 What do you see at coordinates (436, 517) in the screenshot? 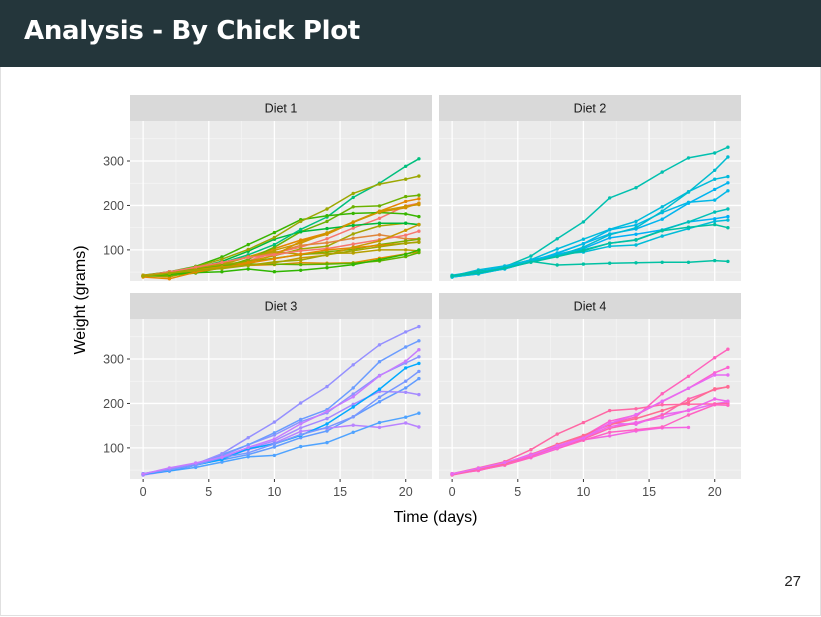
I see `x-axis-title: Time (days)` at bounding box center [436, 517].